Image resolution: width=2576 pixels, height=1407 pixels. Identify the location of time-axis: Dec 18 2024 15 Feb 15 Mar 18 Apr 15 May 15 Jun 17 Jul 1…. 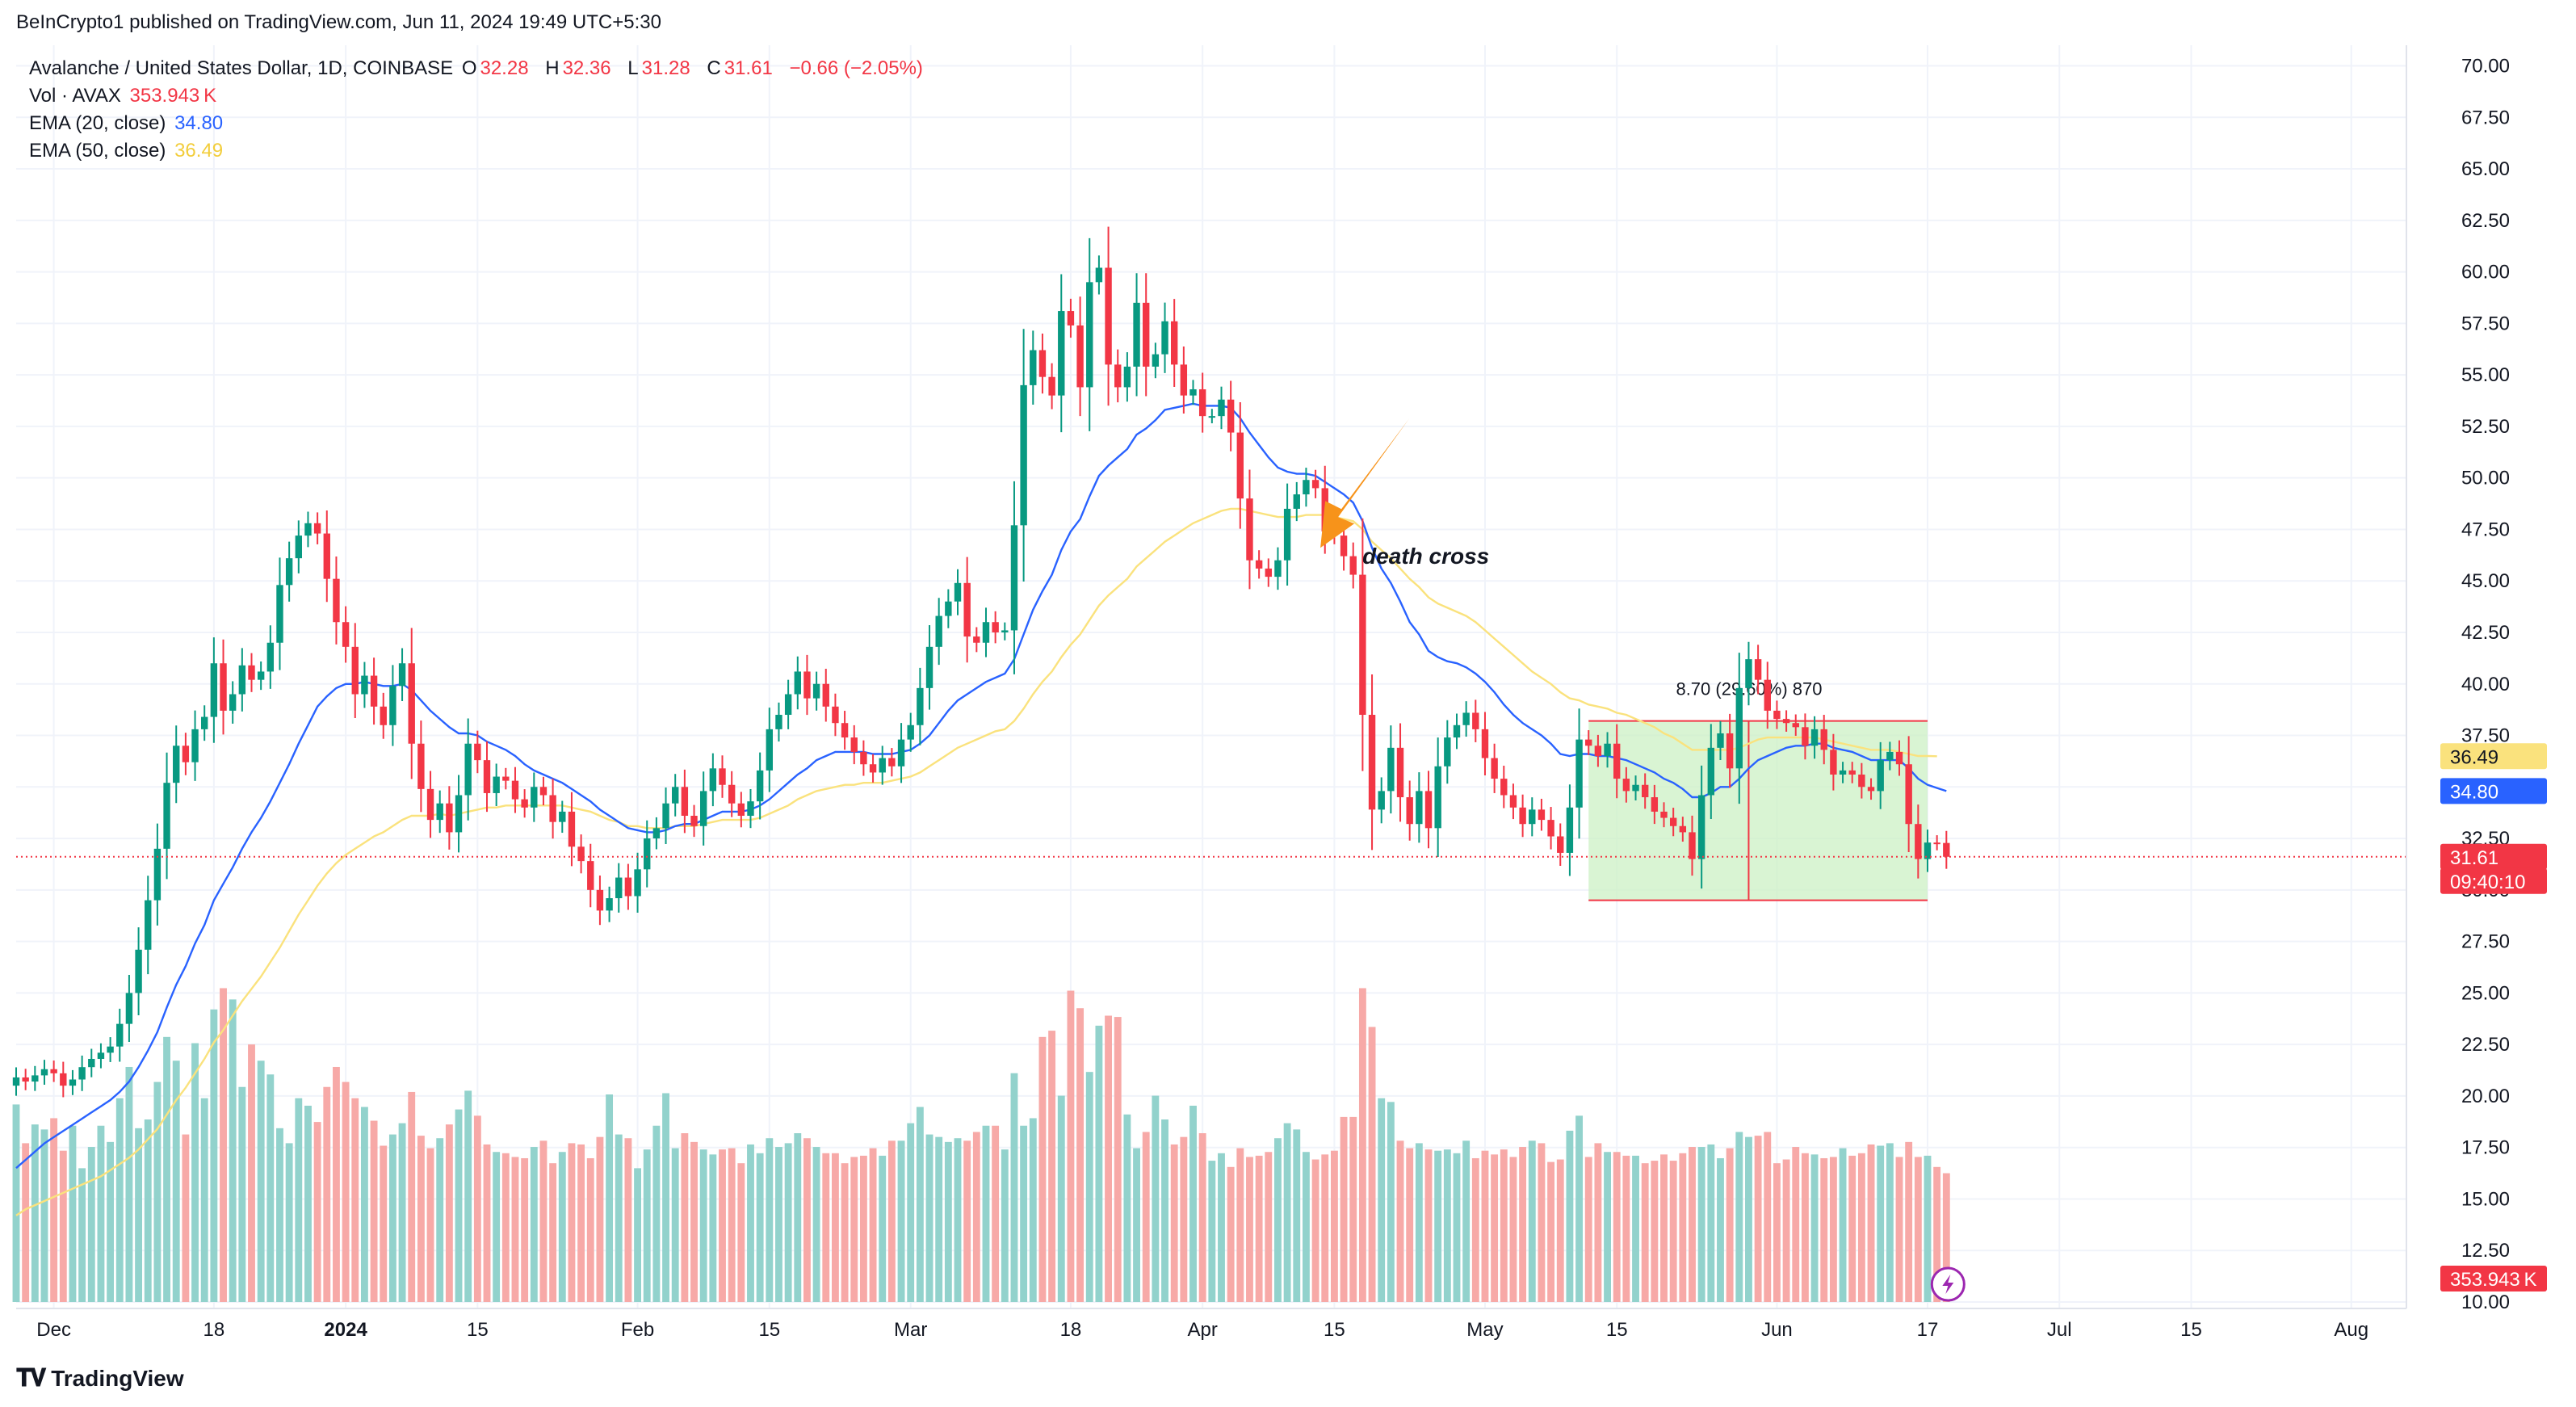
(1211, 1324).